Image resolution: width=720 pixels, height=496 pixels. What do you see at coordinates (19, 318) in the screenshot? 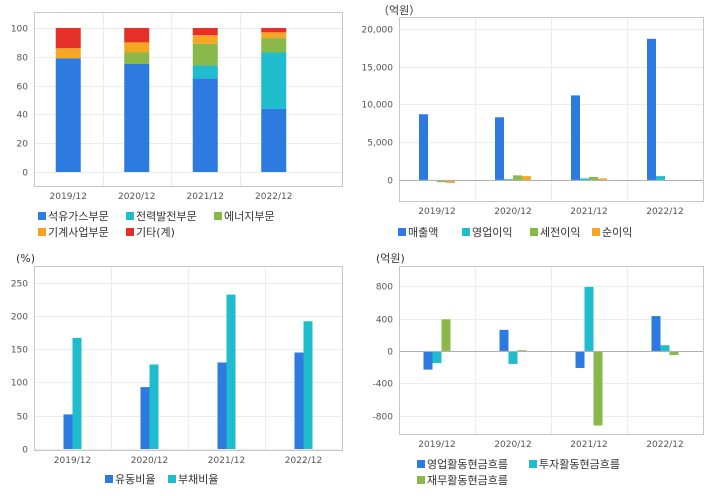
I see `y-tick-label: 200` at bounding box center [19, 318].